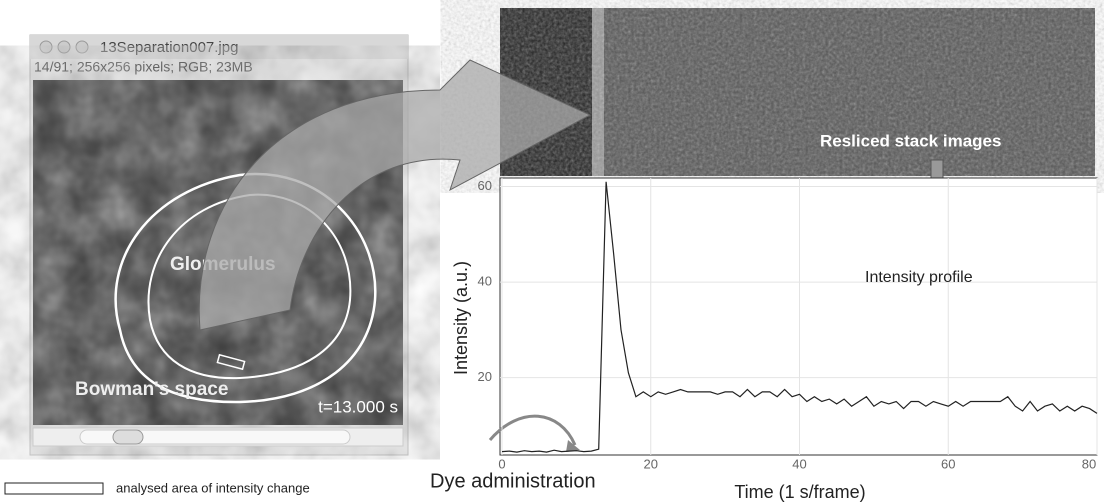 This screenshot has width=1104, height=504. What do you see at coordinates (358, 406) in the screenshot?
I see `timestamp: t=13.000 s` at bounding box center [358, 406].